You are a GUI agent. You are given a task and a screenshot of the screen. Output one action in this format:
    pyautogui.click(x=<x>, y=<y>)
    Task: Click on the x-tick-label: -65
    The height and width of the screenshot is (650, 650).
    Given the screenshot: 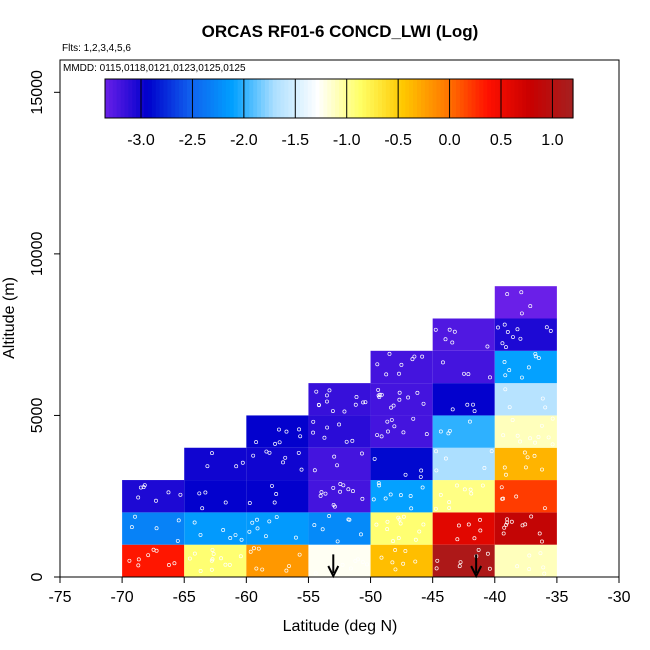 What is the action you would take?
    pyautogui.click(x=184, y=597)
    